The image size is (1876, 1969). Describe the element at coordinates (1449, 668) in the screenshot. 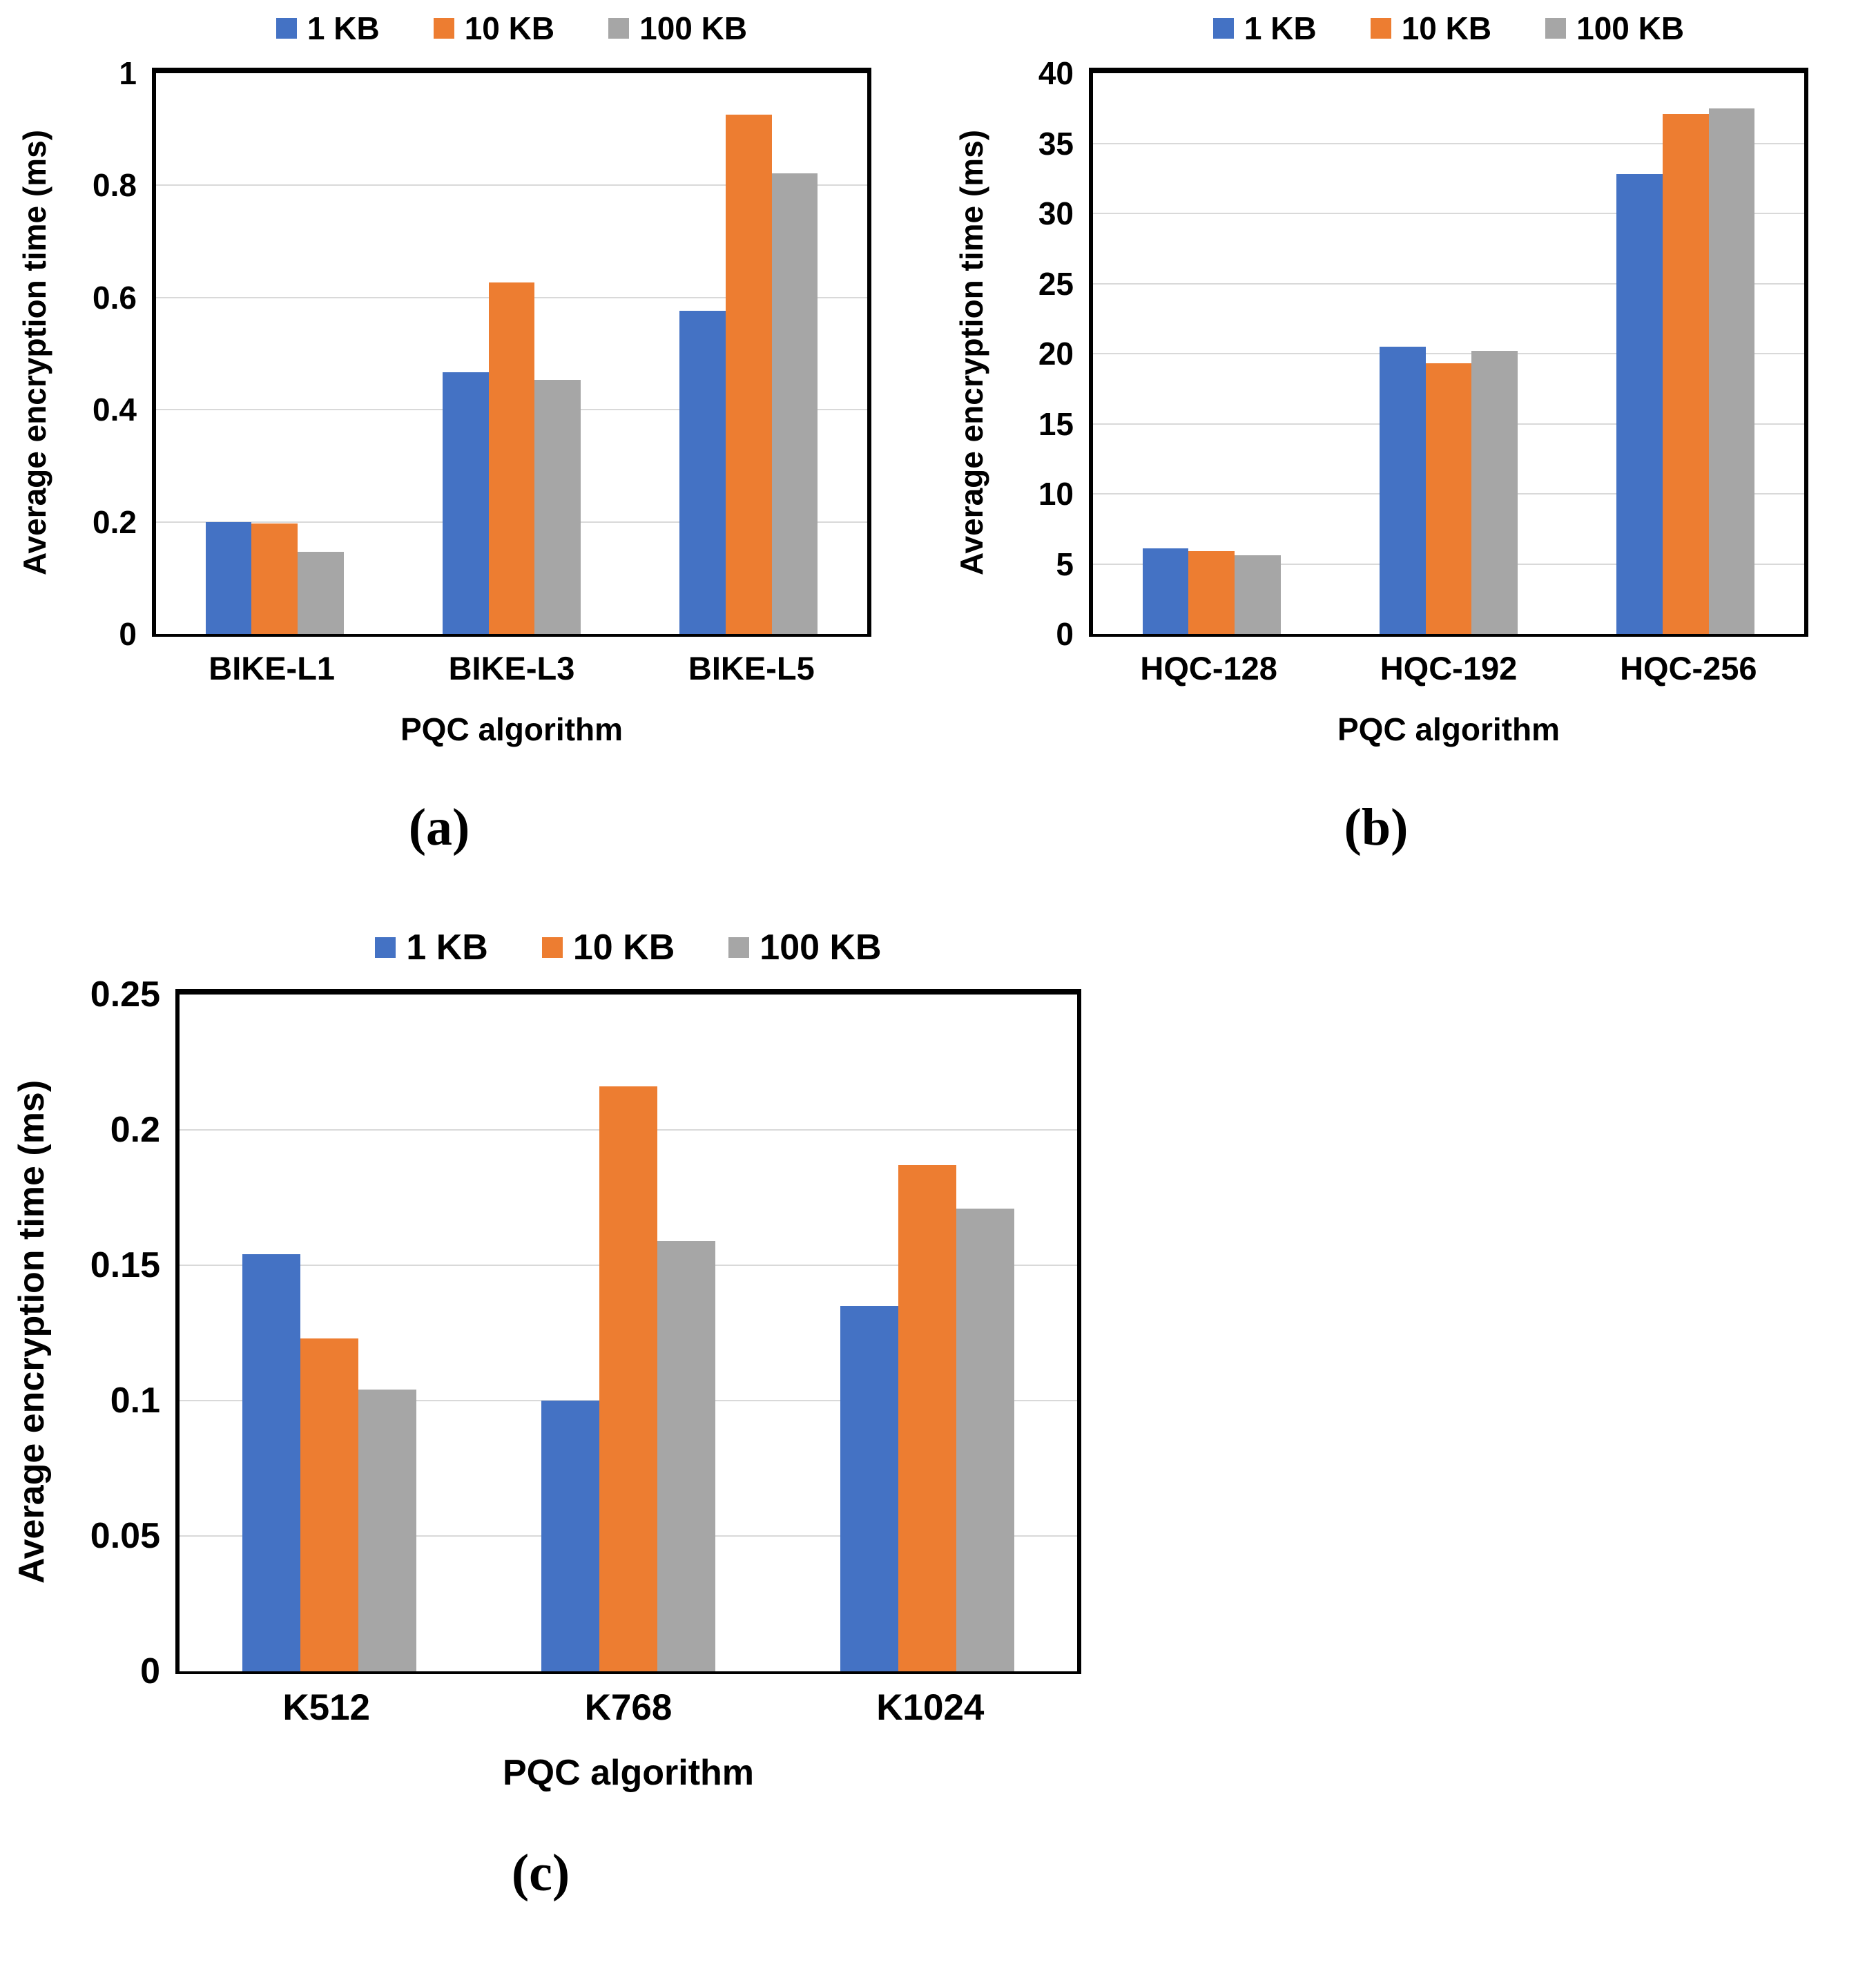

I see `x-category-label: HQC-192` at that location.